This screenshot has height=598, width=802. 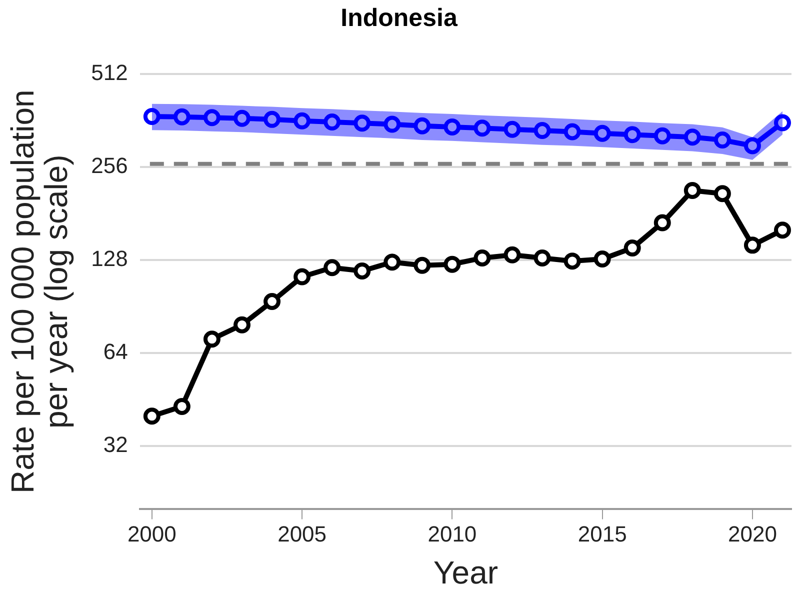 I want to click on x-tick-label: 2000, so click(x=151, y=533).